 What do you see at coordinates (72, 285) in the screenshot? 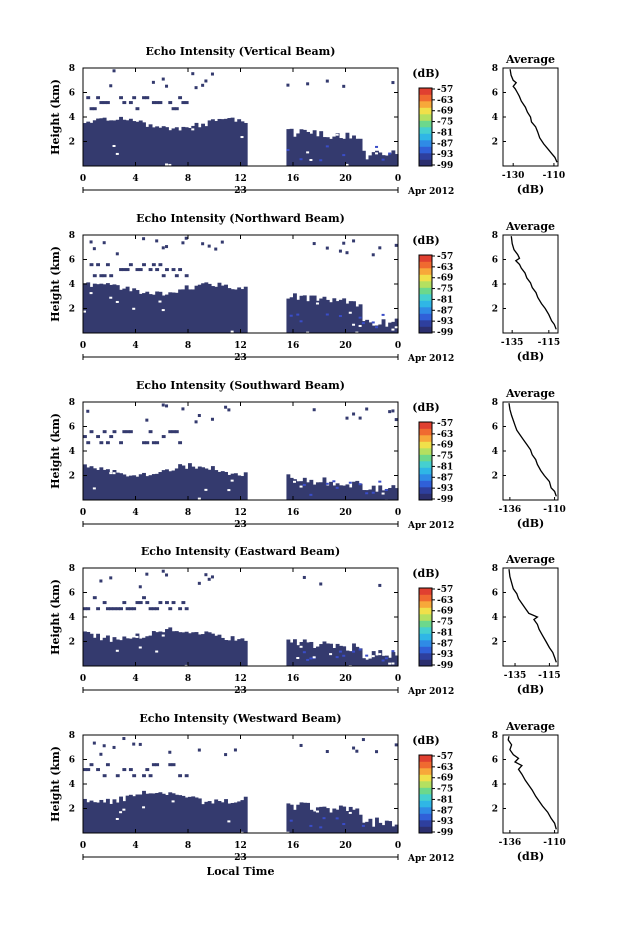
I see `y-tick-label: 4` at bounding box center [72, 285].